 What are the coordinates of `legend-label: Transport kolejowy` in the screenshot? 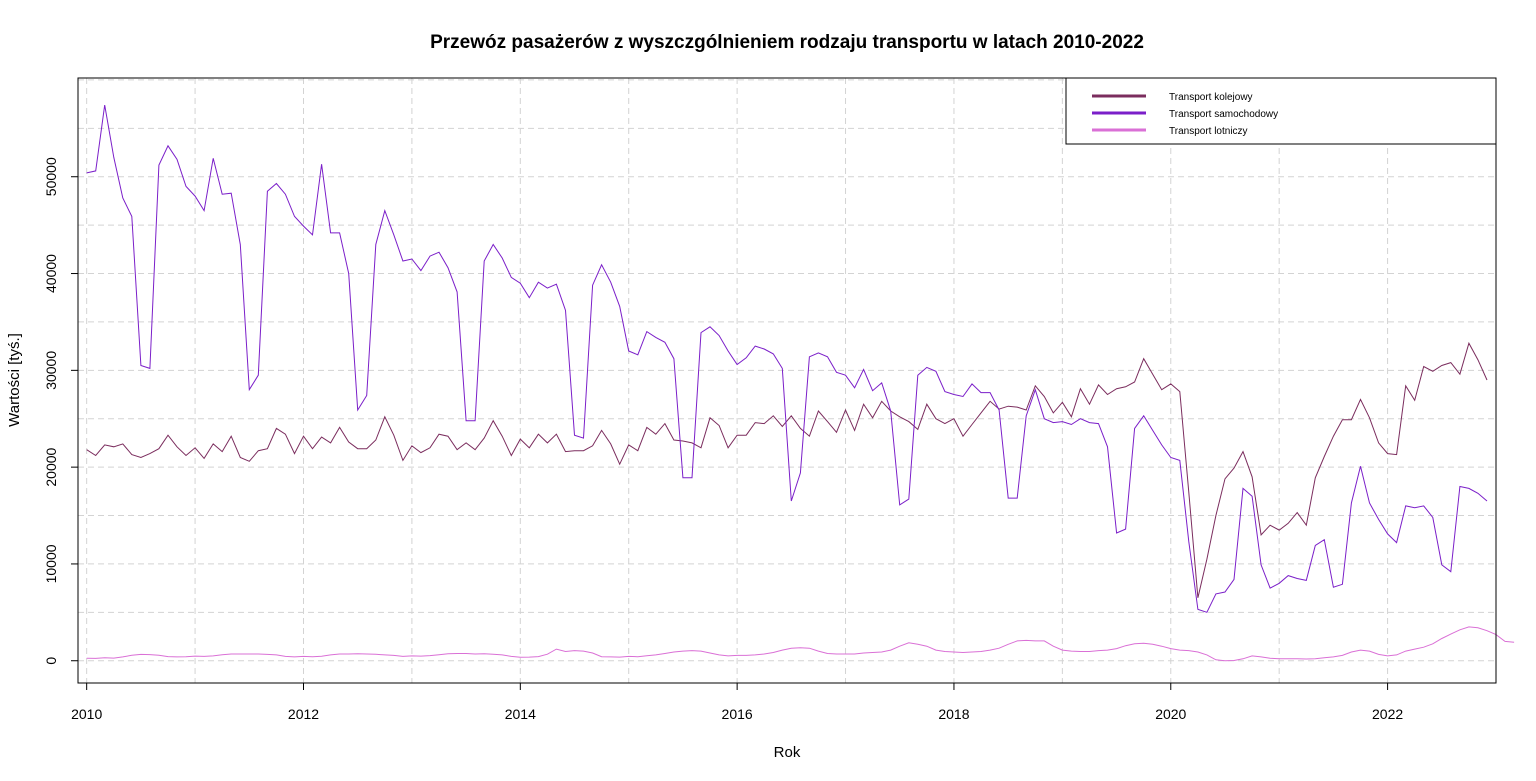 It's located at (1211, 97).